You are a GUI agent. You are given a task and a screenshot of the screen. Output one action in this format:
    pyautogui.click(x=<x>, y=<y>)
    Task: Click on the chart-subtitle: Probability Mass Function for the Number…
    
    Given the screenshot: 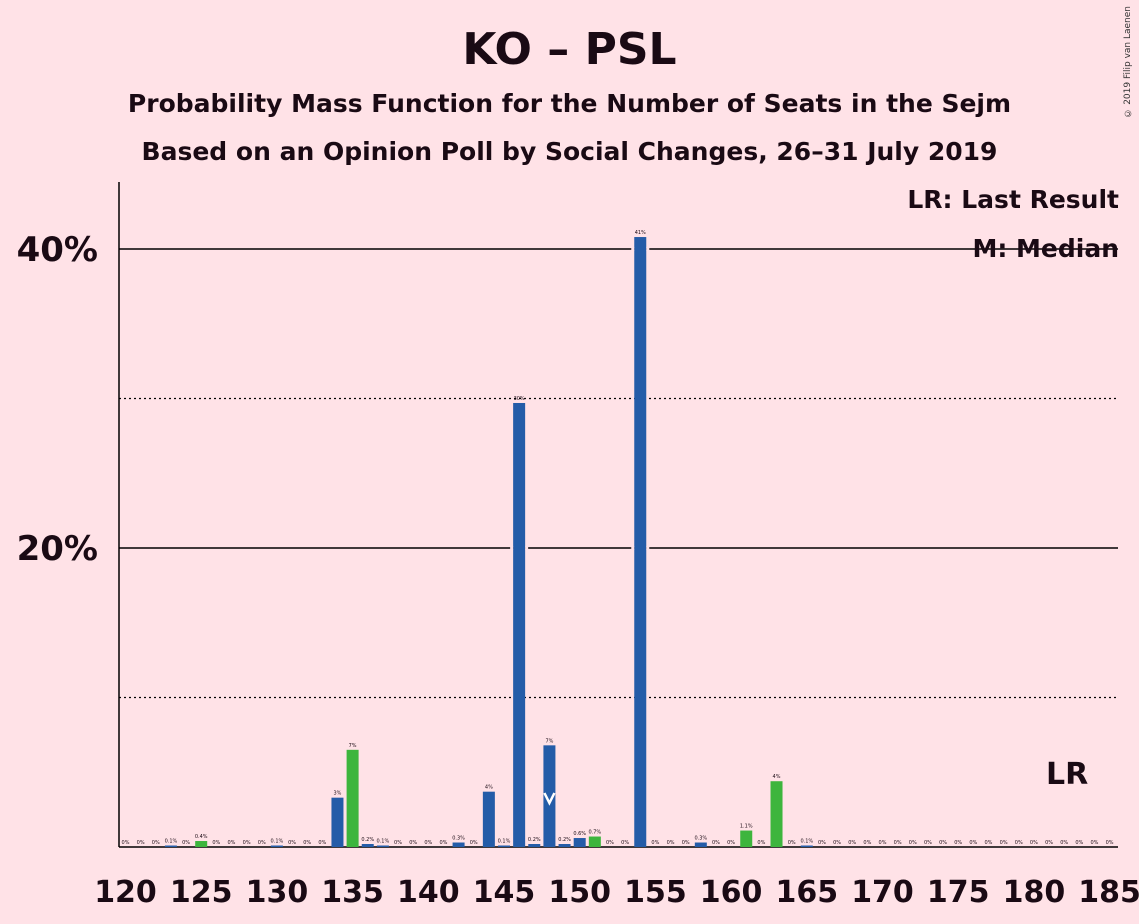 What is the action you would take?
    pyautogui.click(x=569, y=103)
    